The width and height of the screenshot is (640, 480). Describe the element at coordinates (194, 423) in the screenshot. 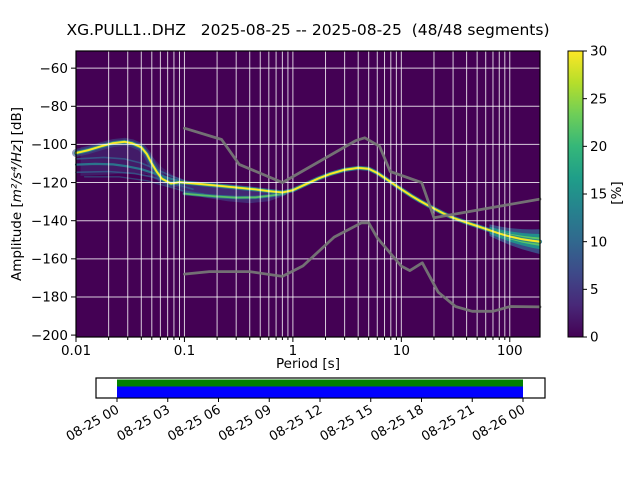

I see `timeline-tick-label: 08-25 06` at that location.